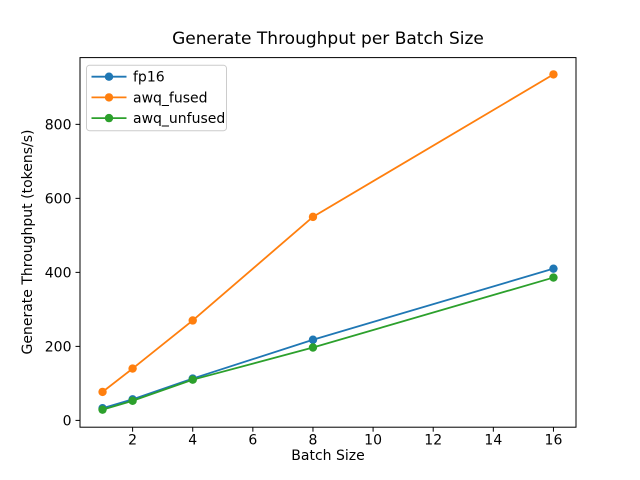  I want to click on legend-marker-awq_unfused, so click(109, 118).